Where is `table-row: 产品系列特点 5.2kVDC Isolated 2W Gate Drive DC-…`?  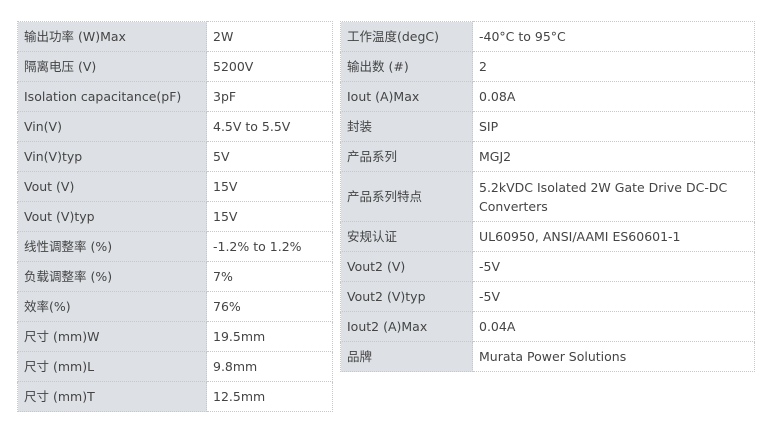
table-row: 产品系列特点 5.2kVDC Isolated 2W Gate Drive DC-… is located at coordinates (547, 196).